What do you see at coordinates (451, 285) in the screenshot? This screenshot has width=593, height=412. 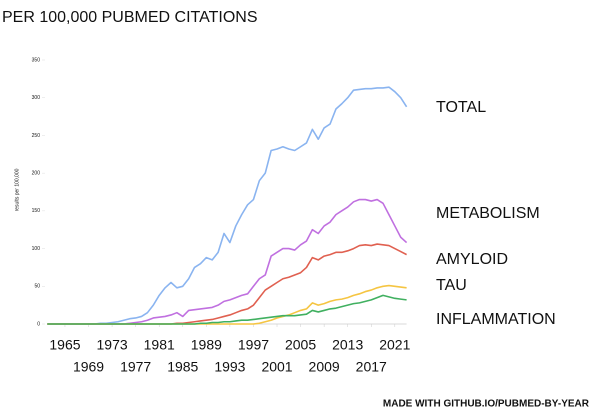 I see `series-label: TAU` at bounding box center [451, 285].